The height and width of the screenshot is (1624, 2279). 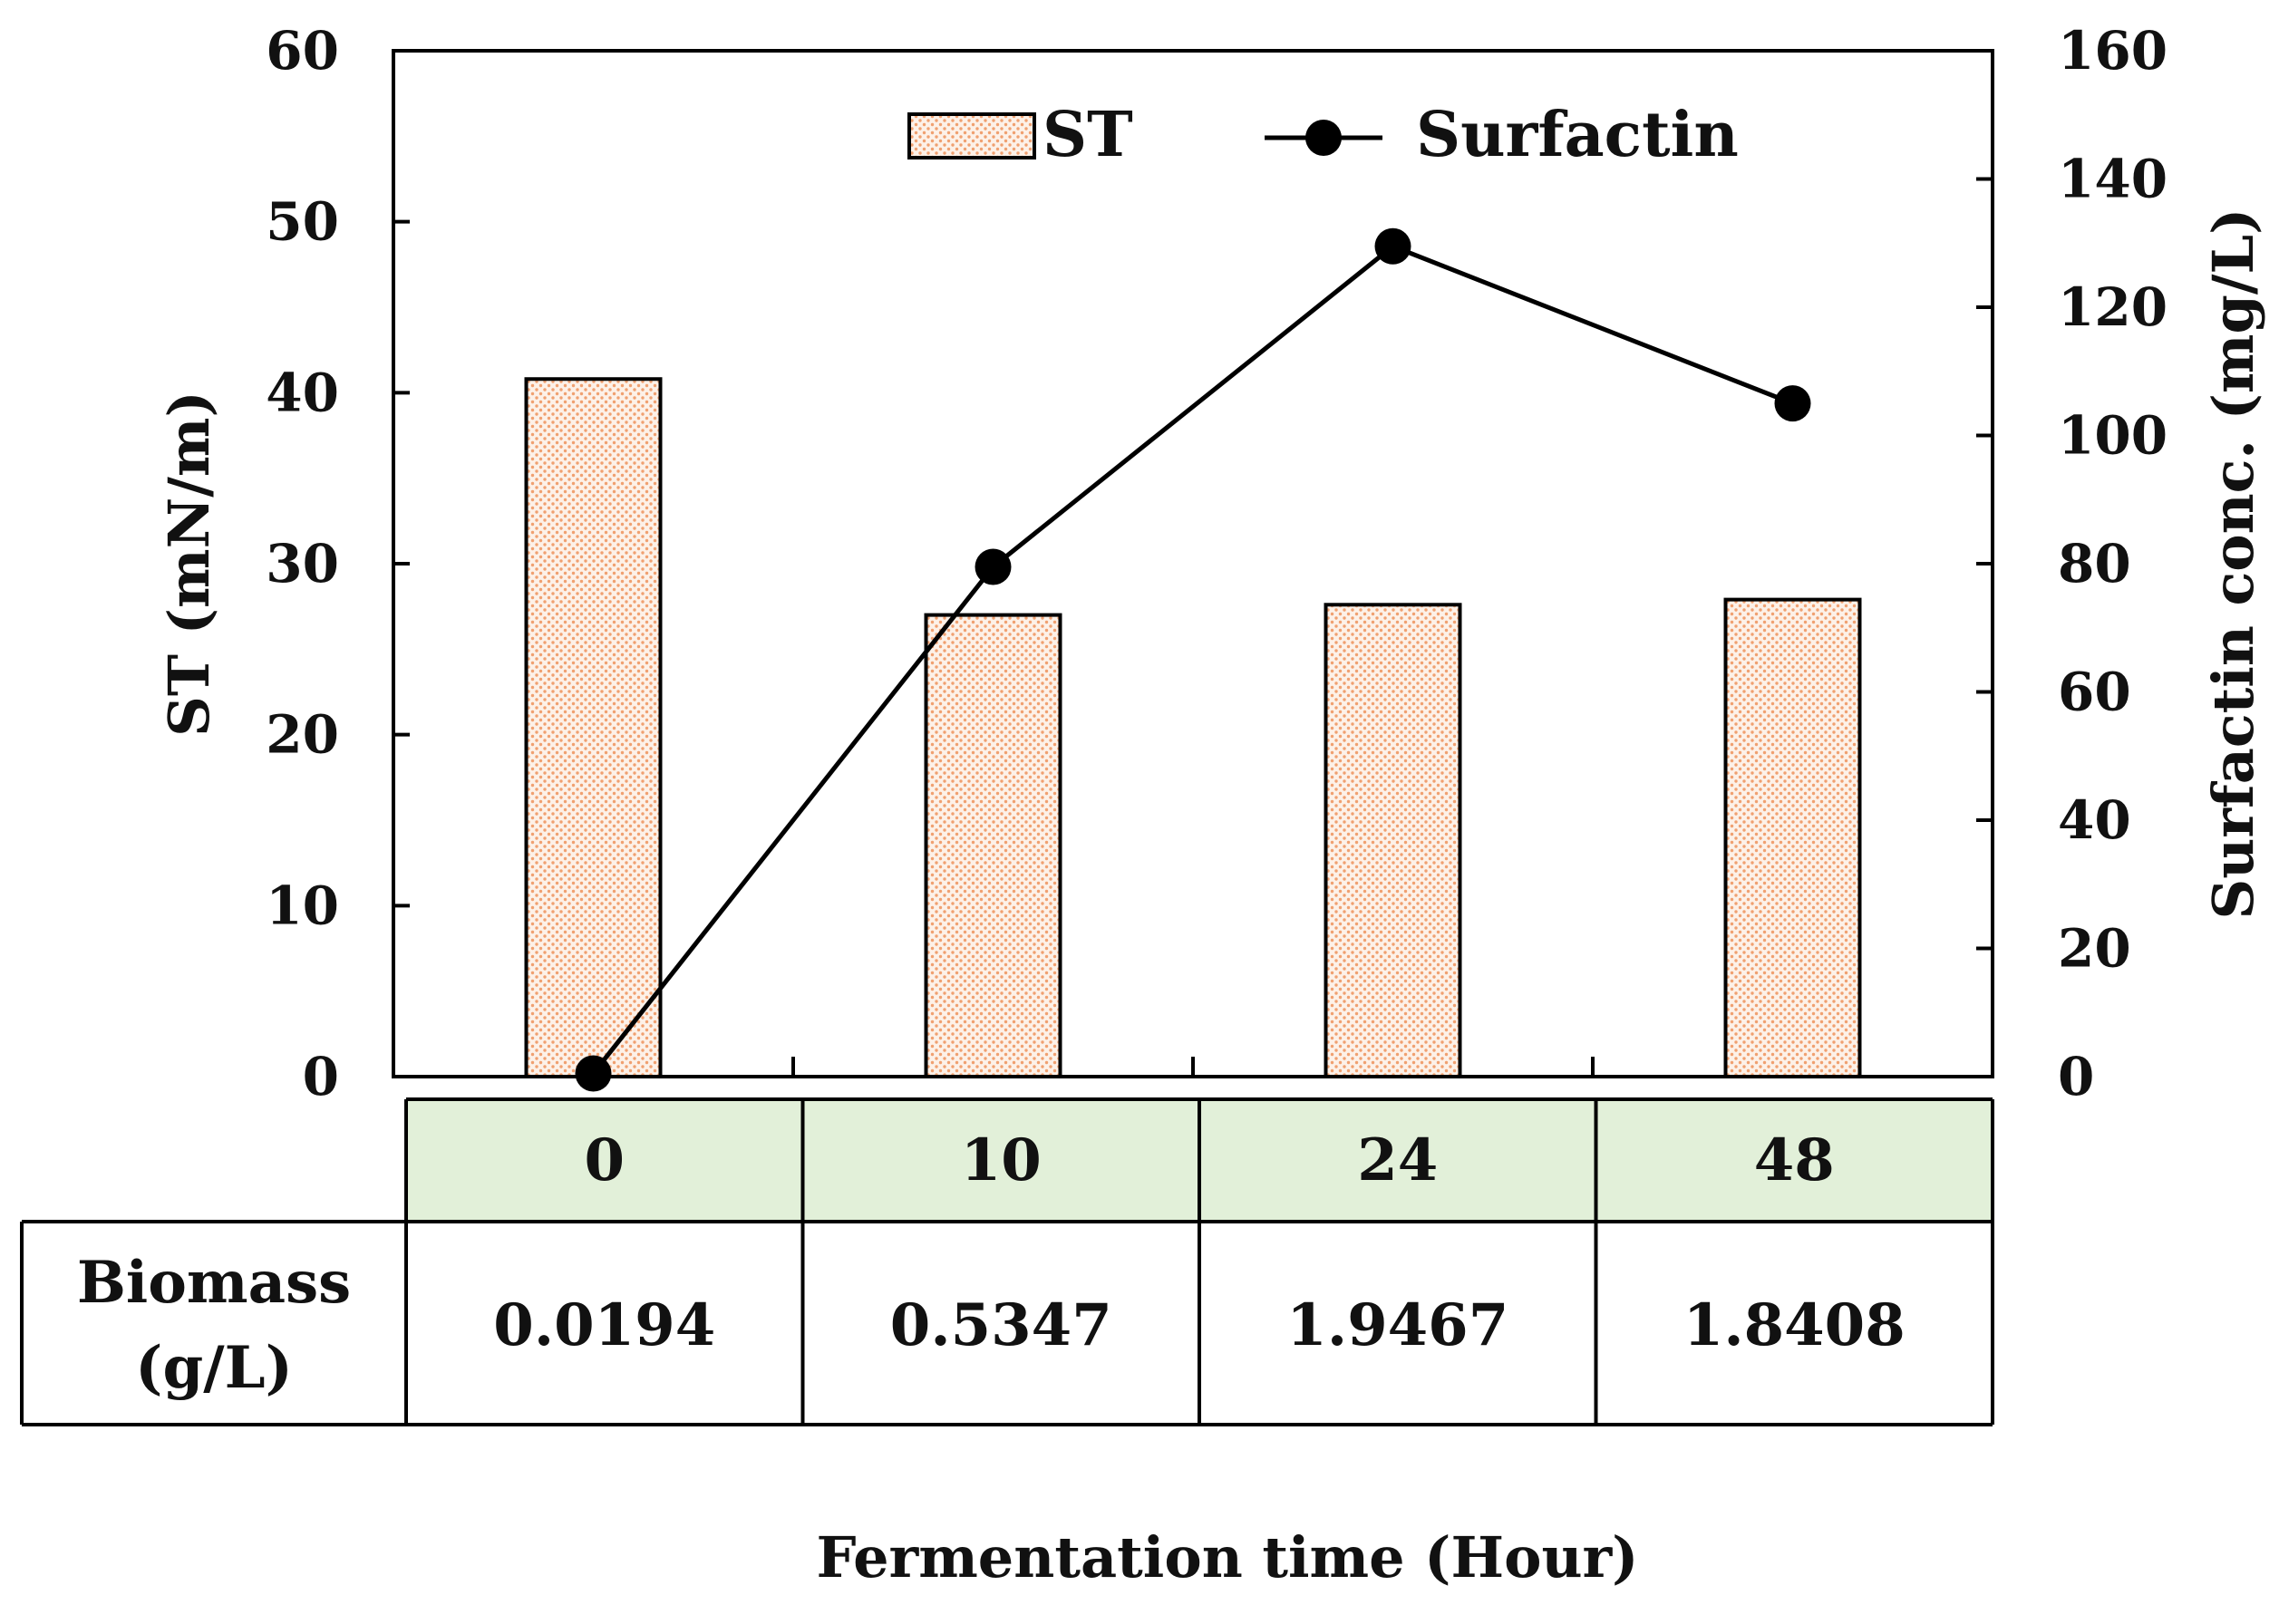 What do you see at coordinates (2112, 307) in the screenshot?
I see `right-tick-label: 120` at bounding box center [2112, 307].